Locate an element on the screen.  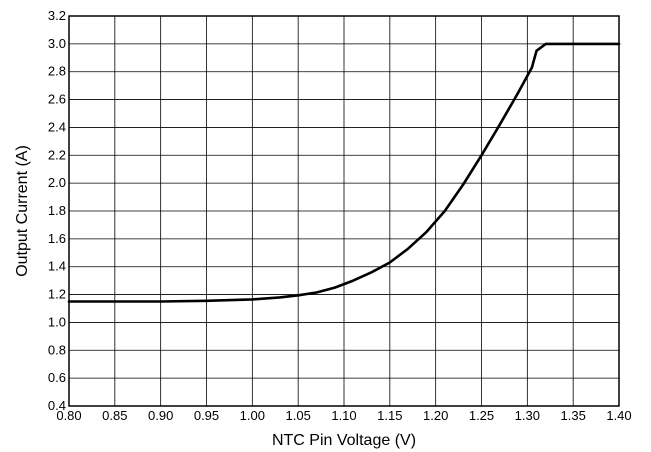
y-tick-label: 1.6 is located at coordinates (57, 238).